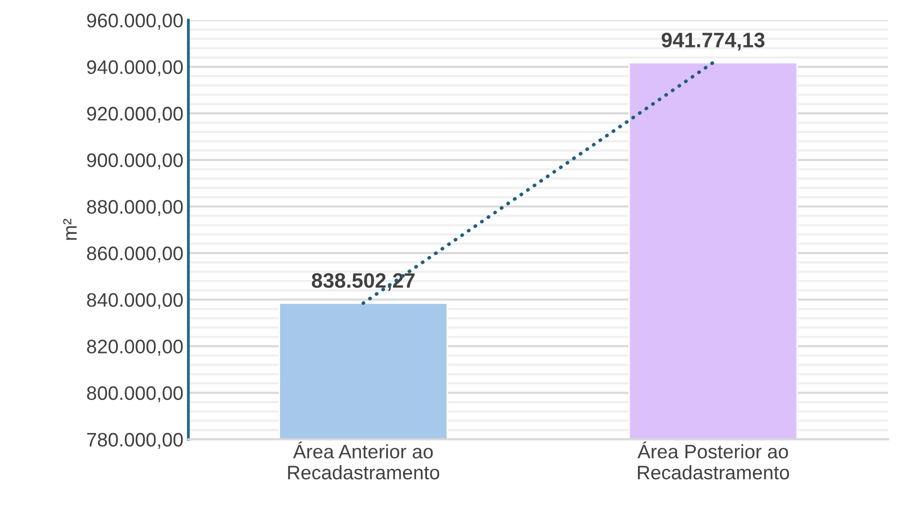  Describe the element at coordinates (135, 440) in the screenshot. I see `y-tick-label: 780.000,00` at that location.